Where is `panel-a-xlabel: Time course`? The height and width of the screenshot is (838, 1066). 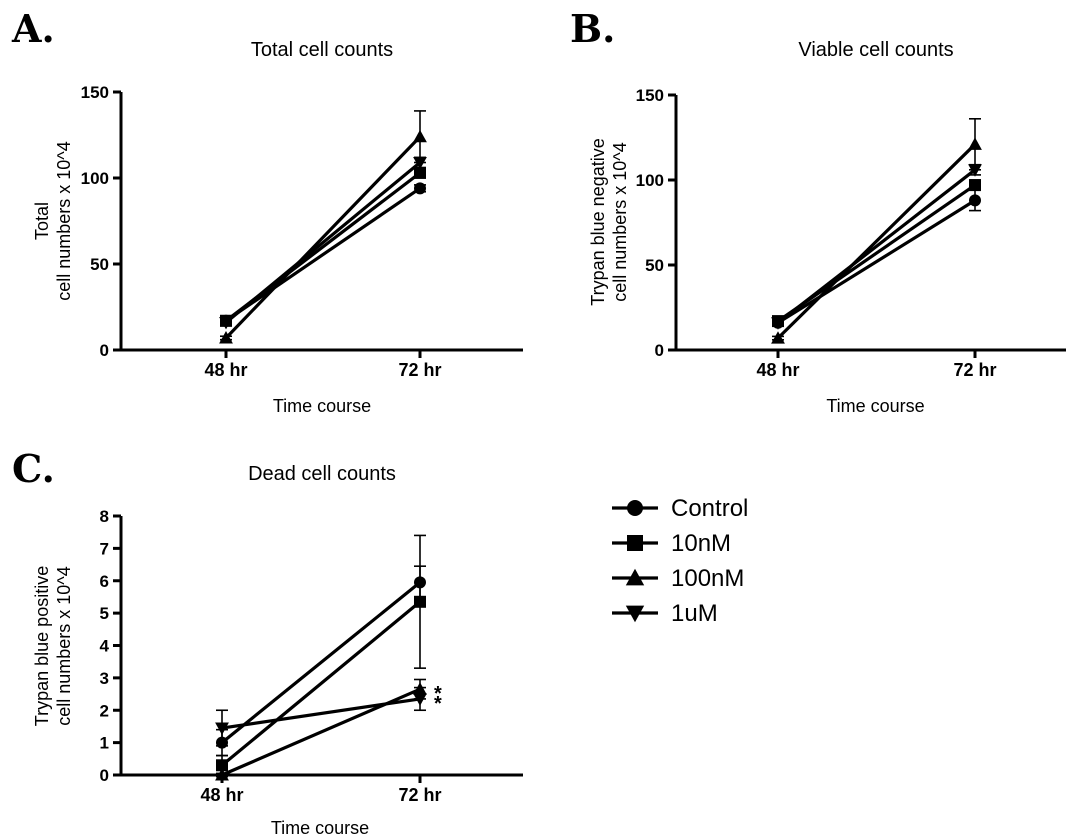 panel-a-xlabel: Time course is located at coordinates (322, 406).